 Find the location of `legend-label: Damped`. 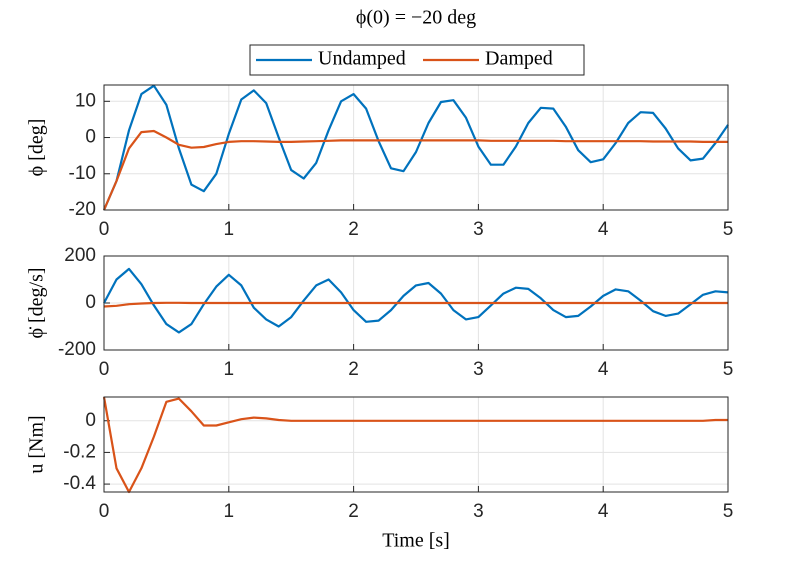

legend-label: Damped is located at coordinates (519, 59).